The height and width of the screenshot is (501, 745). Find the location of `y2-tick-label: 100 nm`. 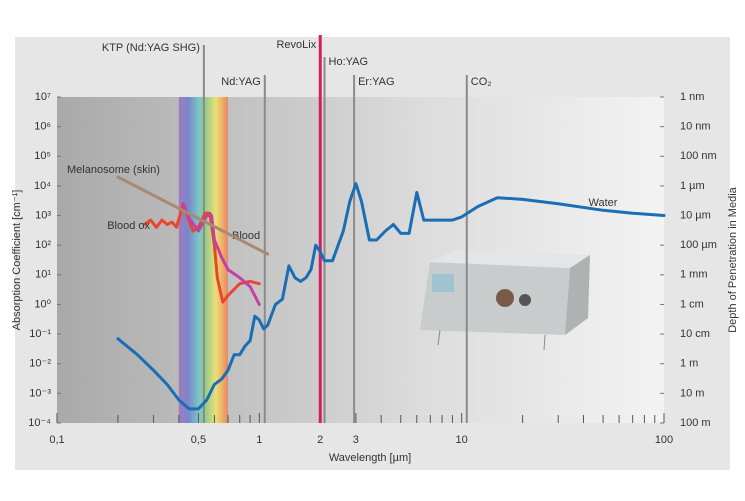

y2-tick-label: 100 nm is located at coordinates (698, 156).